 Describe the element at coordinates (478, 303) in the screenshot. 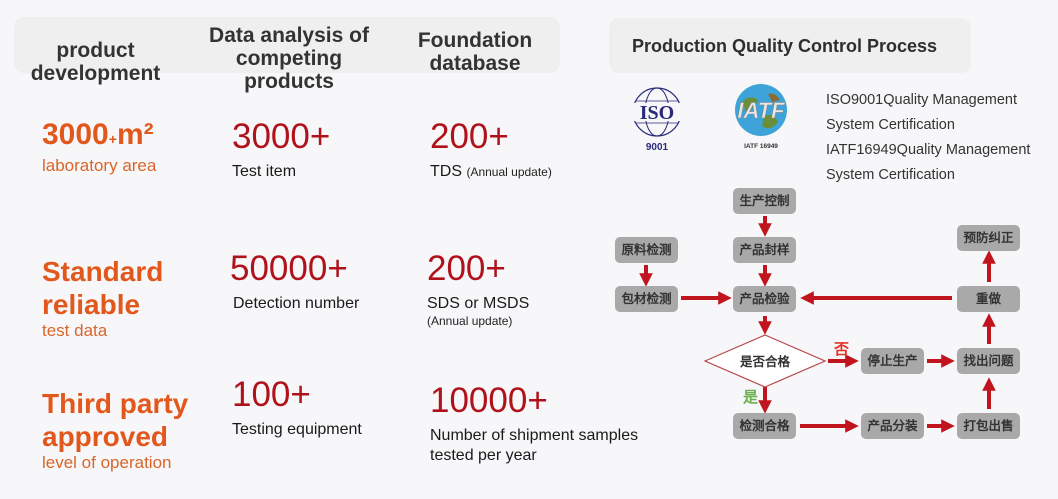

I see `stat-label: SDS or MSDS` at that location.